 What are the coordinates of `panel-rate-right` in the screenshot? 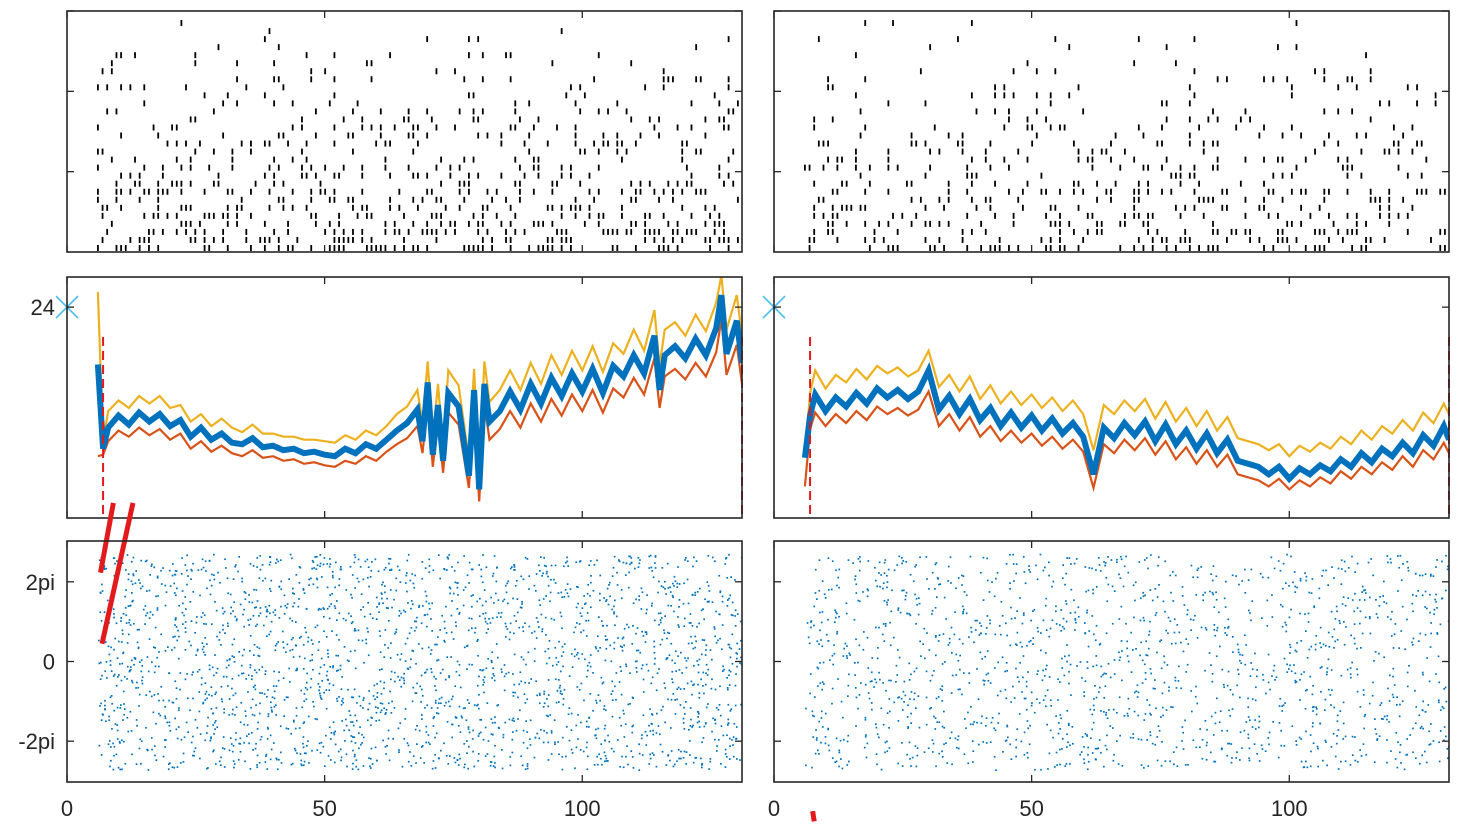 It's located at (1106, 397).